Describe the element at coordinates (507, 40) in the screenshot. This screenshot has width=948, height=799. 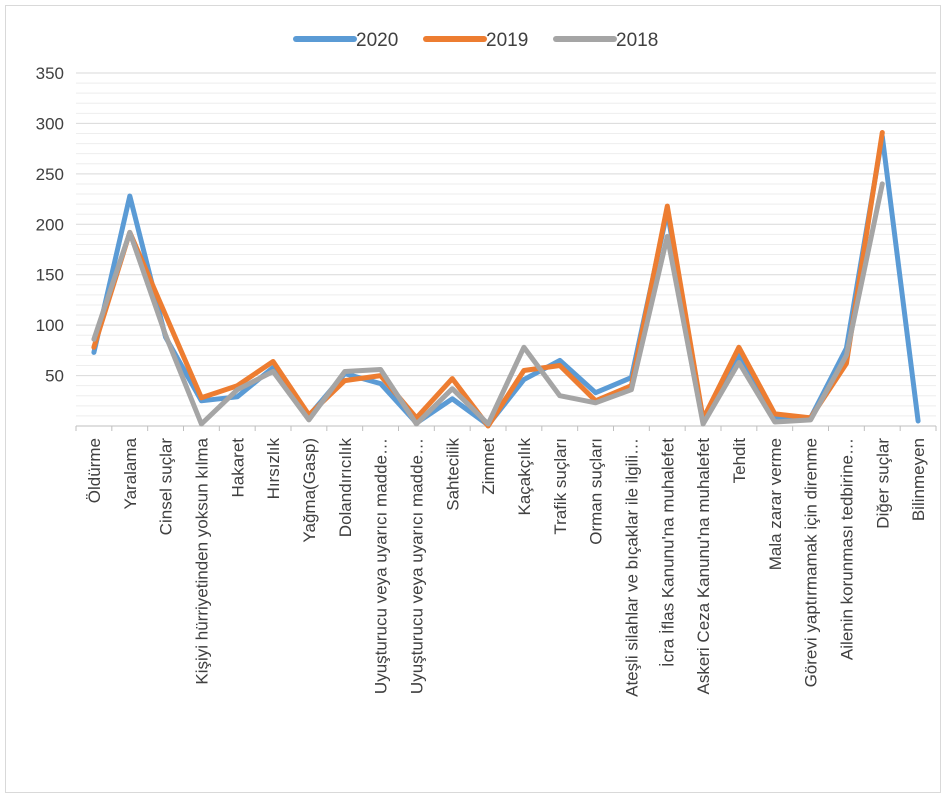
I see `legend-label-2019: 2019` at that location.